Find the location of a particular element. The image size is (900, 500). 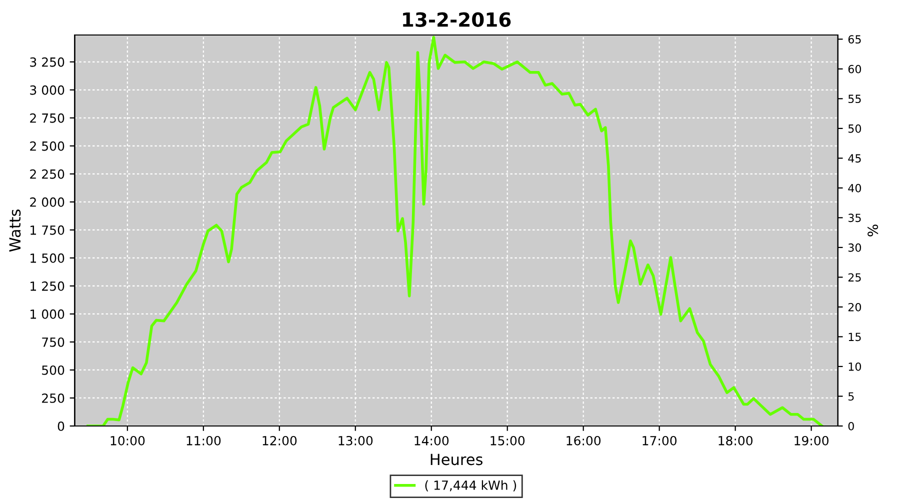

x-tick-label: 19:00 is located at coordinates (811, 441).